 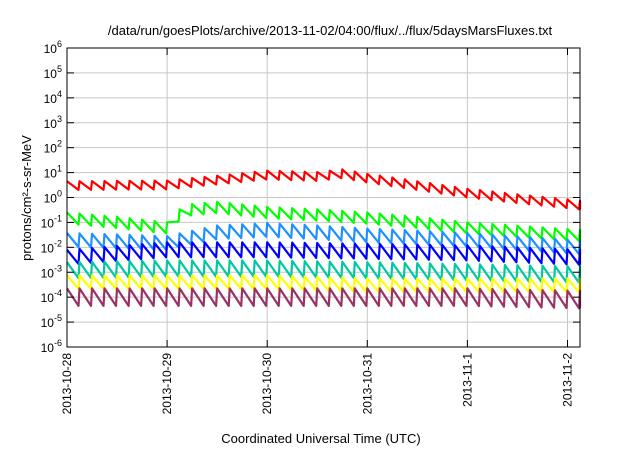 I want to click on x-tick-label: 2013-11-1, so click(x=467, y=380).